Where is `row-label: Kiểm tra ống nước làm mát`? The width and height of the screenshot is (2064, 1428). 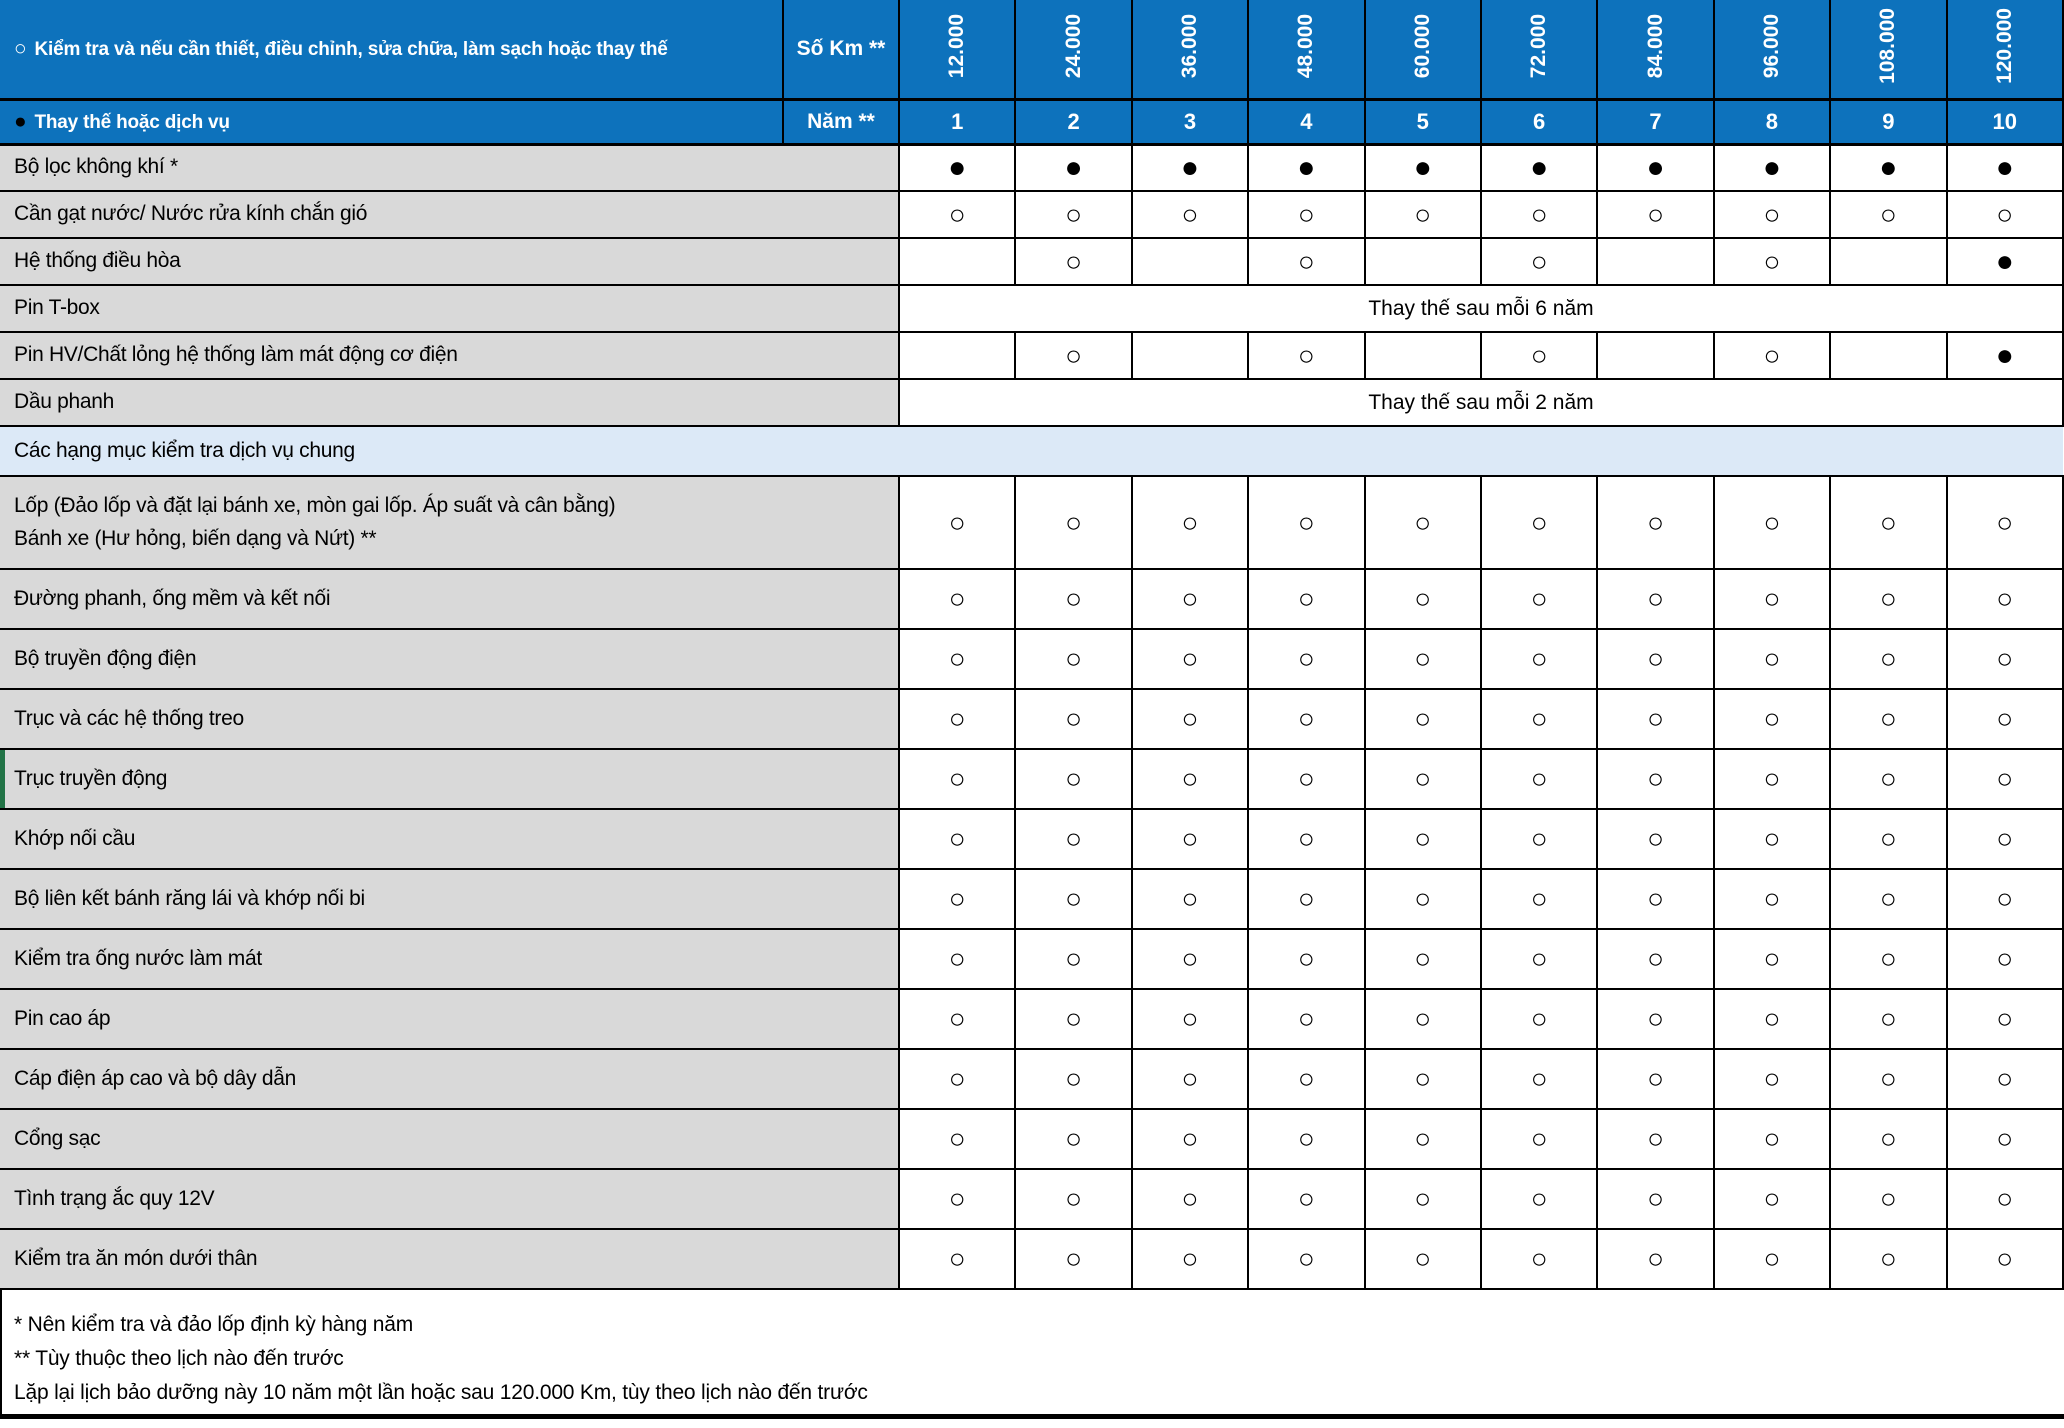 row-label: Kiểm tra ống nước làm mát is located at coordinates (450, 959).